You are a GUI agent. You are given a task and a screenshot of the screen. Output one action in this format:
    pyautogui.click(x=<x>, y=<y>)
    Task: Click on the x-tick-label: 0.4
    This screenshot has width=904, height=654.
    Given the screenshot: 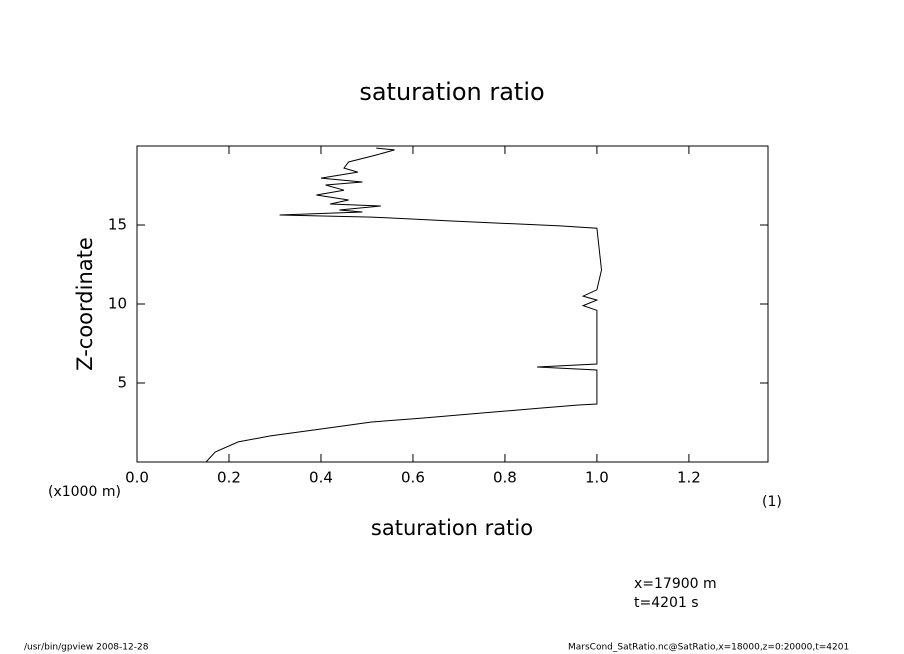 What is the action you would take?
    pyautogui.click(x=321, y=478)
    